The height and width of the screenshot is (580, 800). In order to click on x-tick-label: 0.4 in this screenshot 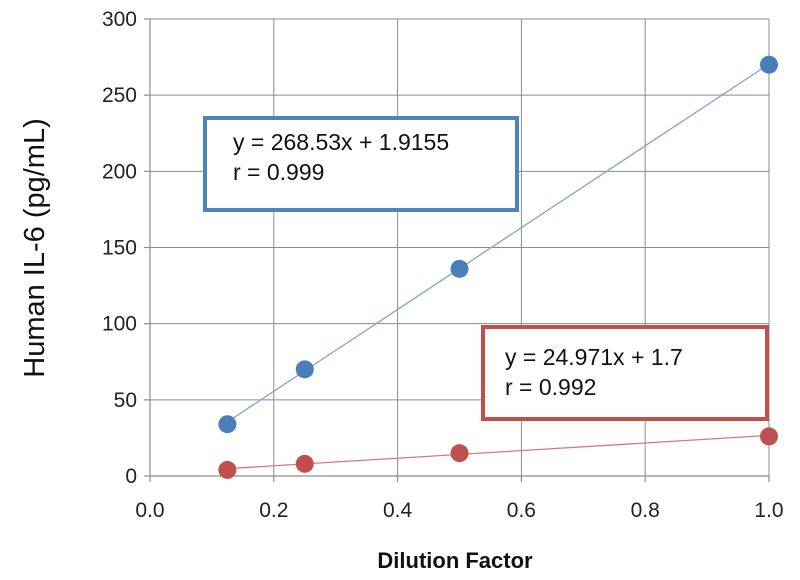, I will do `click(398, 510)`.